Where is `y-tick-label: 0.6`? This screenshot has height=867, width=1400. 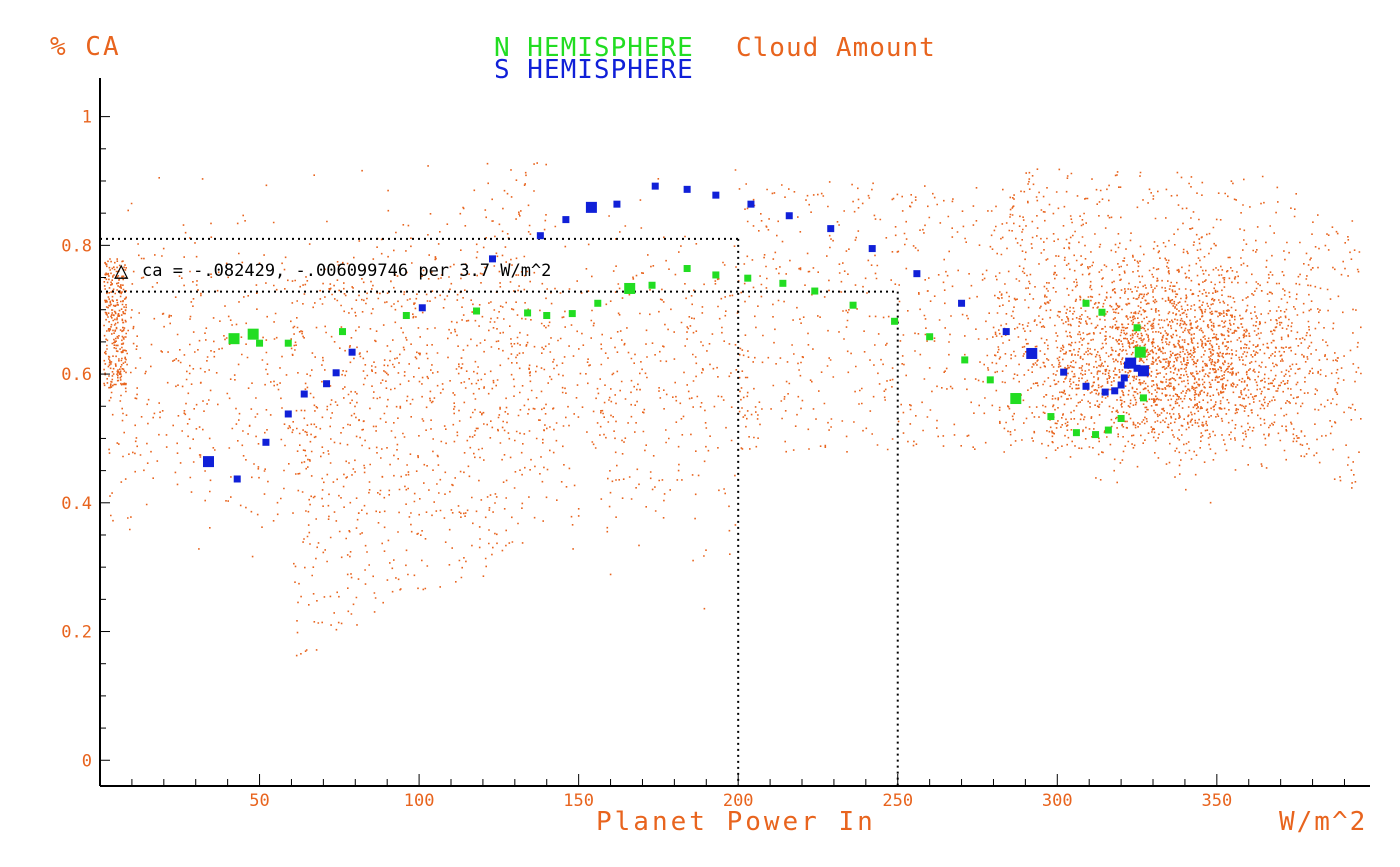
y-tick-label: 0.6 is located at coordinates (76, 375).